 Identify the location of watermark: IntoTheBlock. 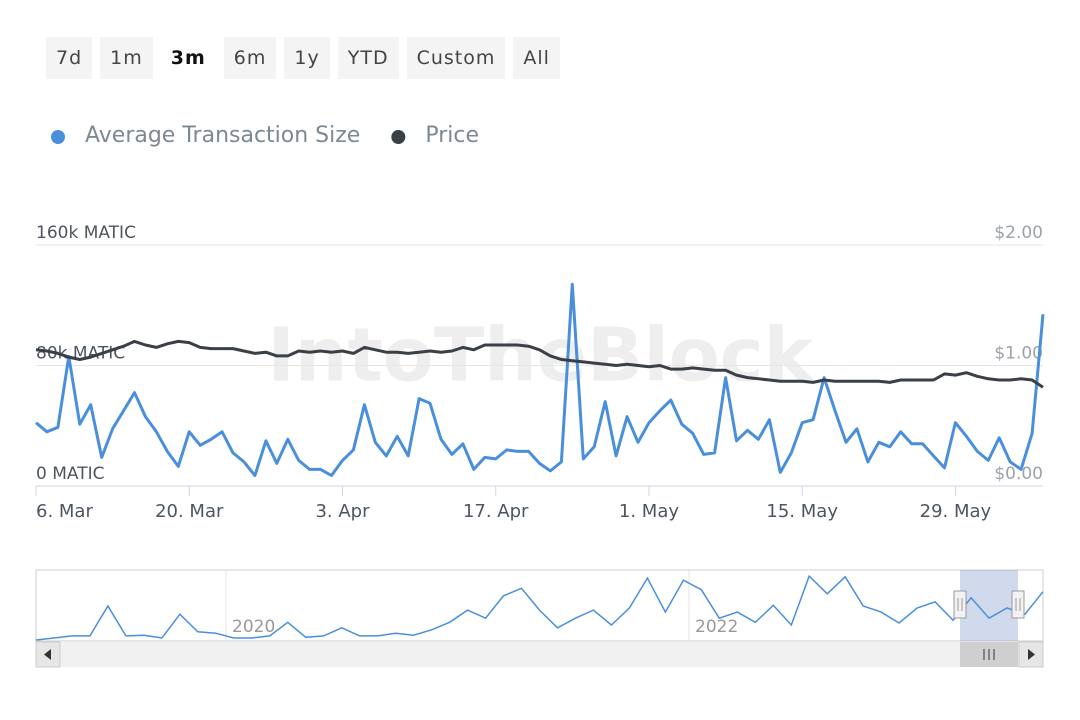
(540, 356).